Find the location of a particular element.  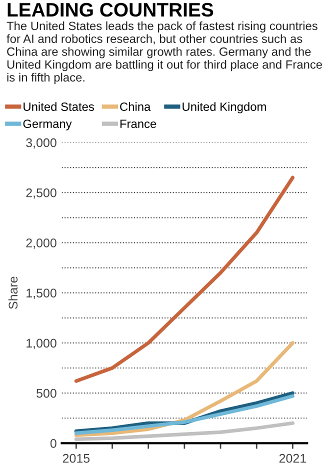

y-tick-label: 0 is located at coordinates (53, 443).